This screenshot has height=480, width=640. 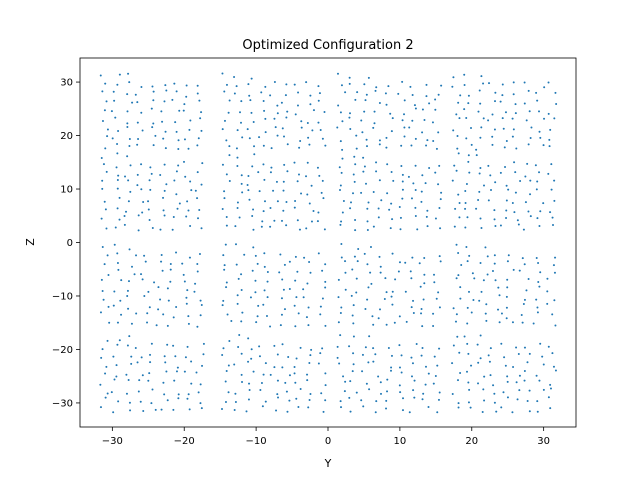 I want to click on y-tick-label: −20, so click(x=62, y=350).